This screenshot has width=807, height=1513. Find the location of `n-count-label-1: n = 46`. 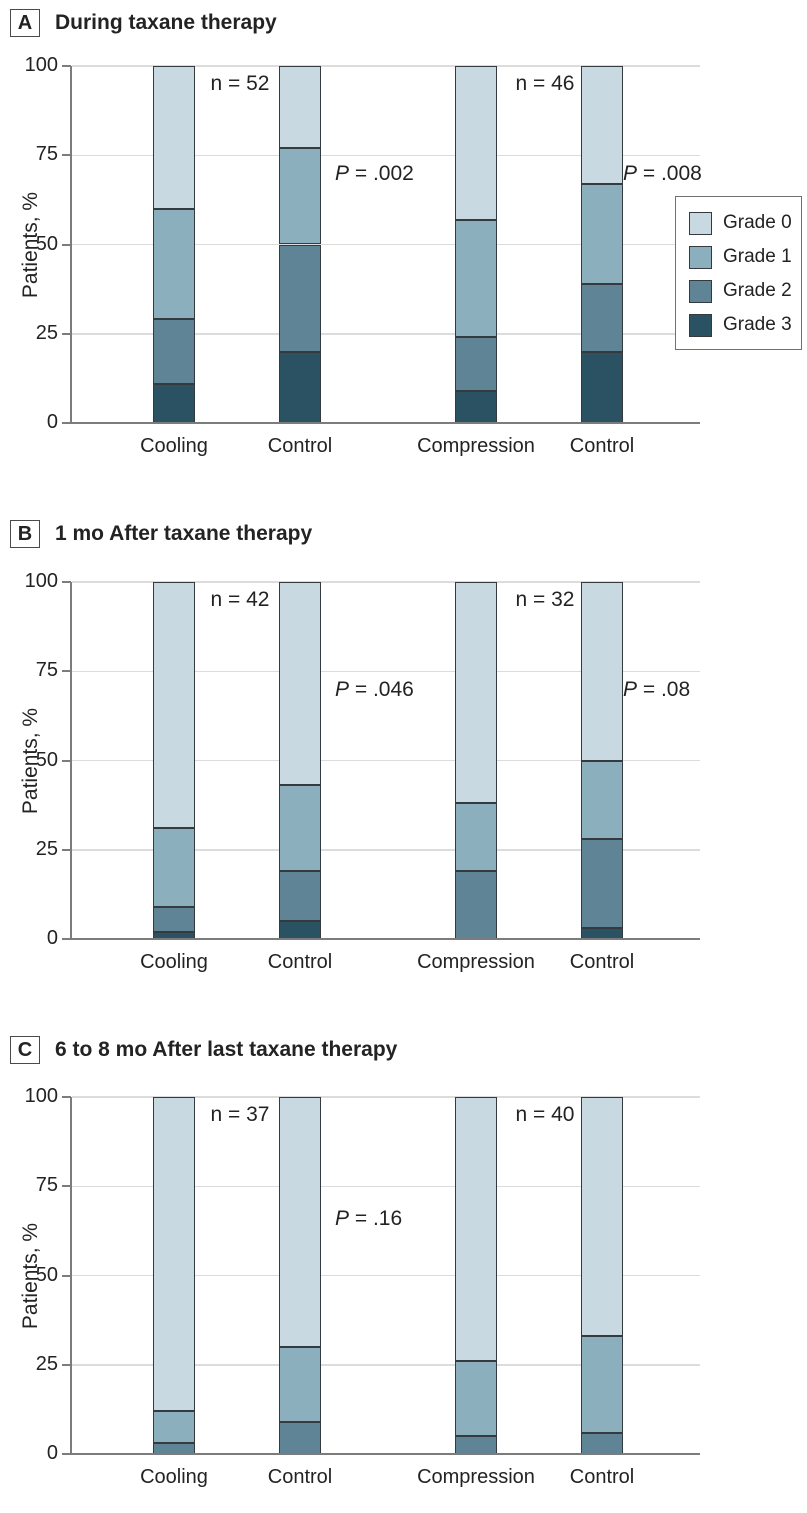

n-count-label-1: n = 46 is located at coordinates (545, 83).